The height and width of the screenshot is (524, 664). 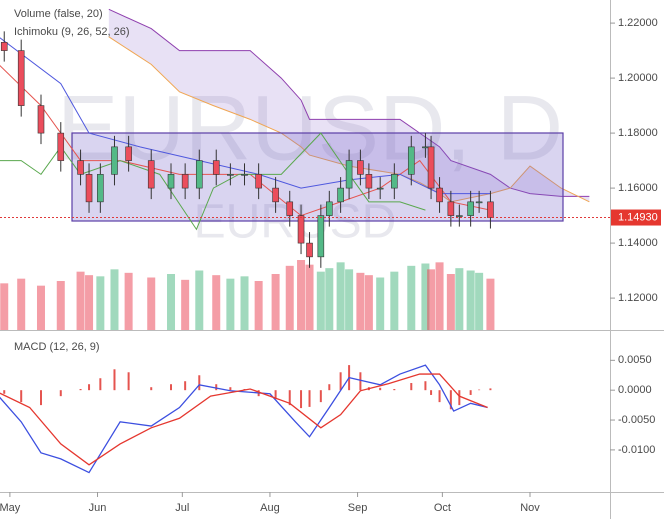 I want to click on x-tick-label: Sep, so click(x=358, y=508).